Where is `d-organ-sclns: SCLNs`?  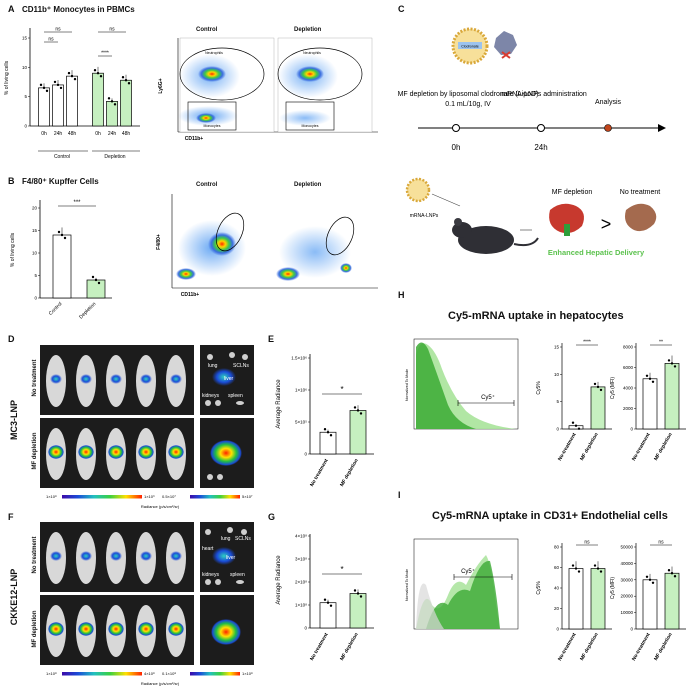
d-organ-sclns: SCLNs is located at coordinates (241, 366).